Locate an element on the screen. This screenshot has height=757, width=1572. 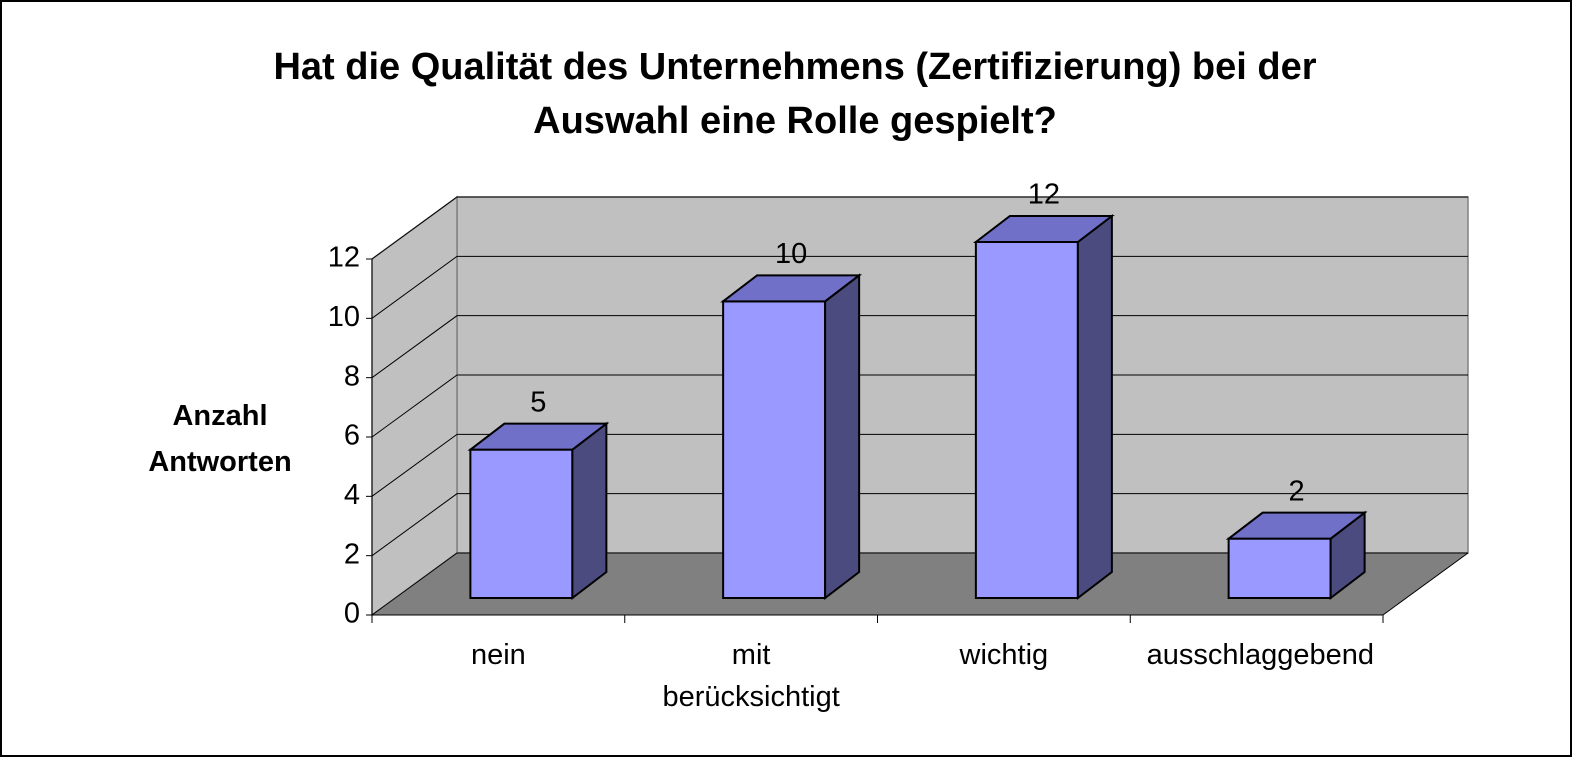
value-label: 2 is located at coordinates (1297, 491).